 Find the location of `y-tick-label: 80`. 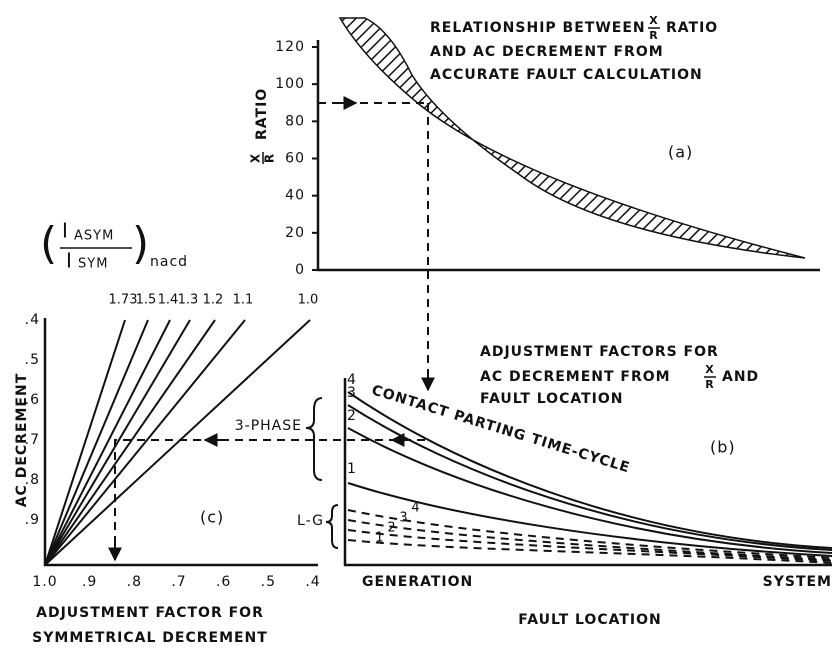

y-tick-label: 80 is located at coordinates (295, 121).